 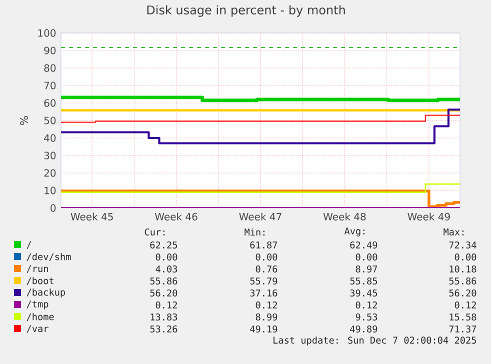 I want to click on legend-label: /backup, so click(x=46, y=293).